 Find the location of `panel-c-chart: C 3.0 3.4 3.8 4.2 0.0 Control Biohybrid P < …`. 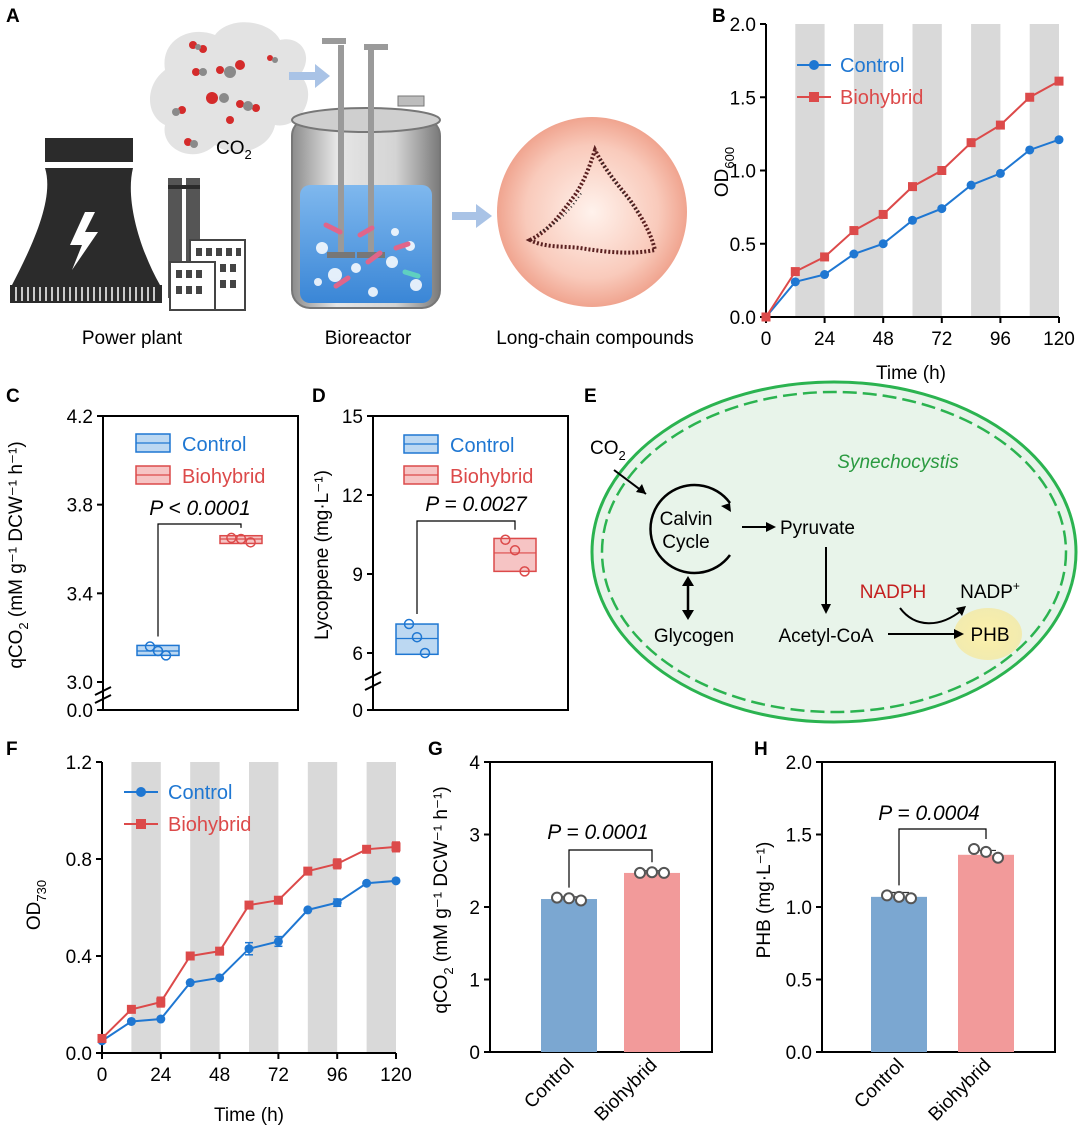

panel-c-chart: C 3.0 3.4 3.8 4.2 0.0 Control Biohybrid P < … is located at coordinates (152, 554).